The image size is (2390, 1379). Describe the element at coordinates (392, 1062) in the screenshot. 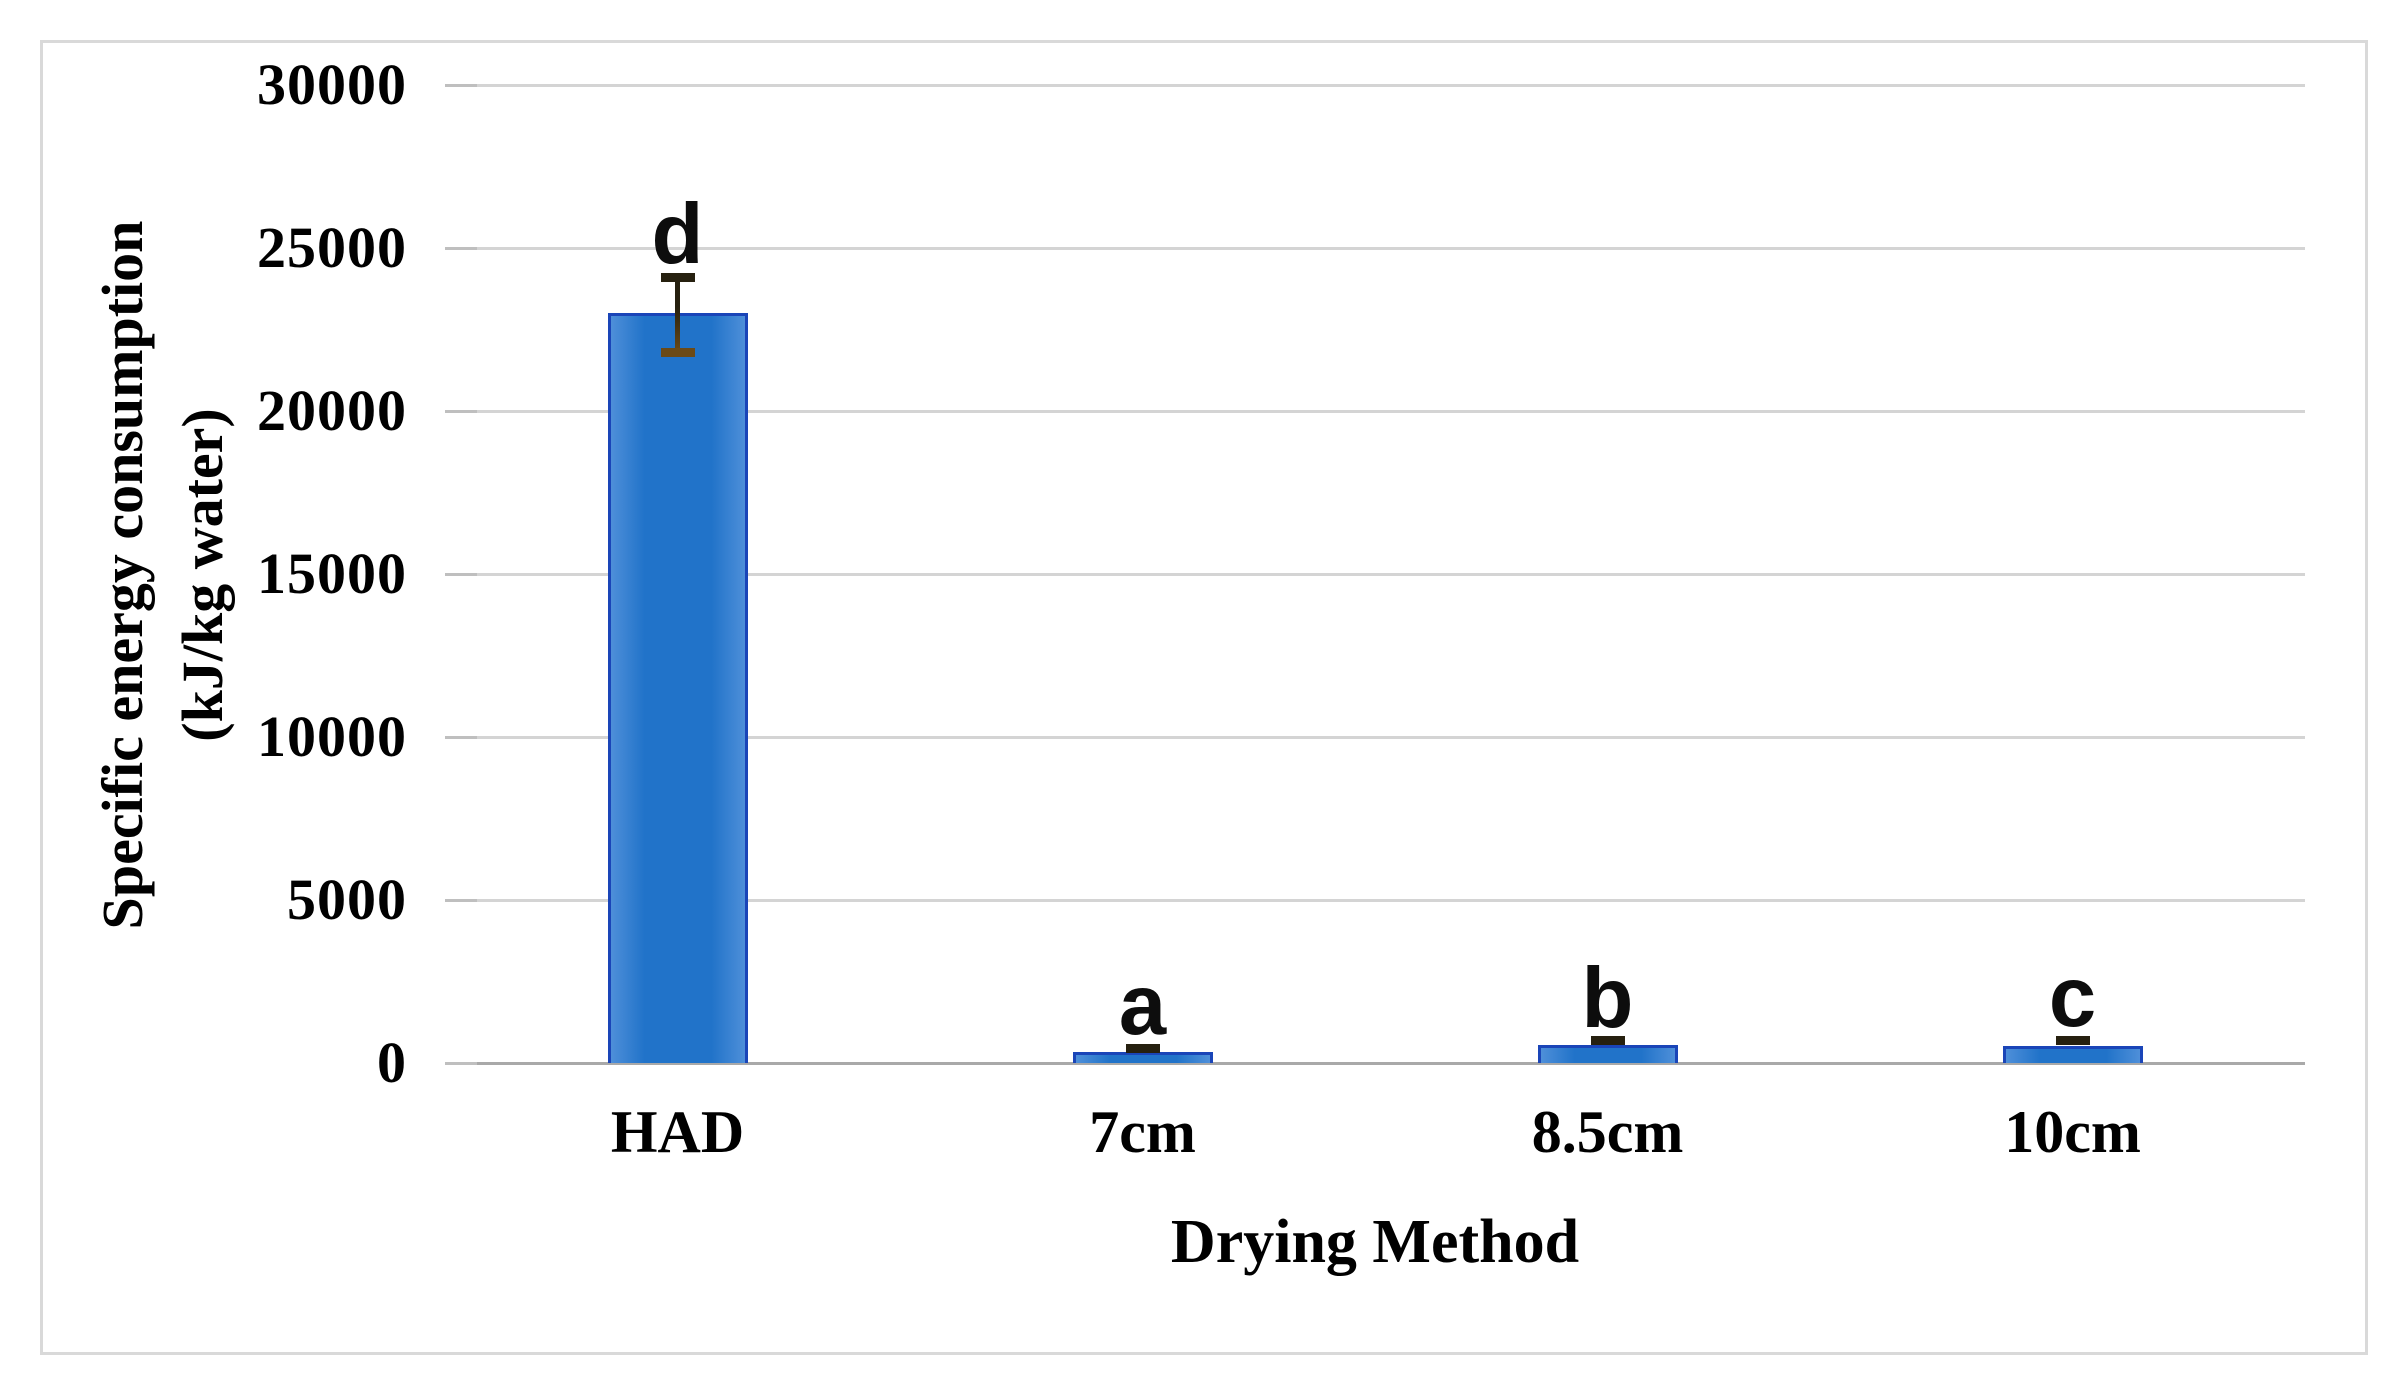

I see `y-tick-label: 0` at that location.